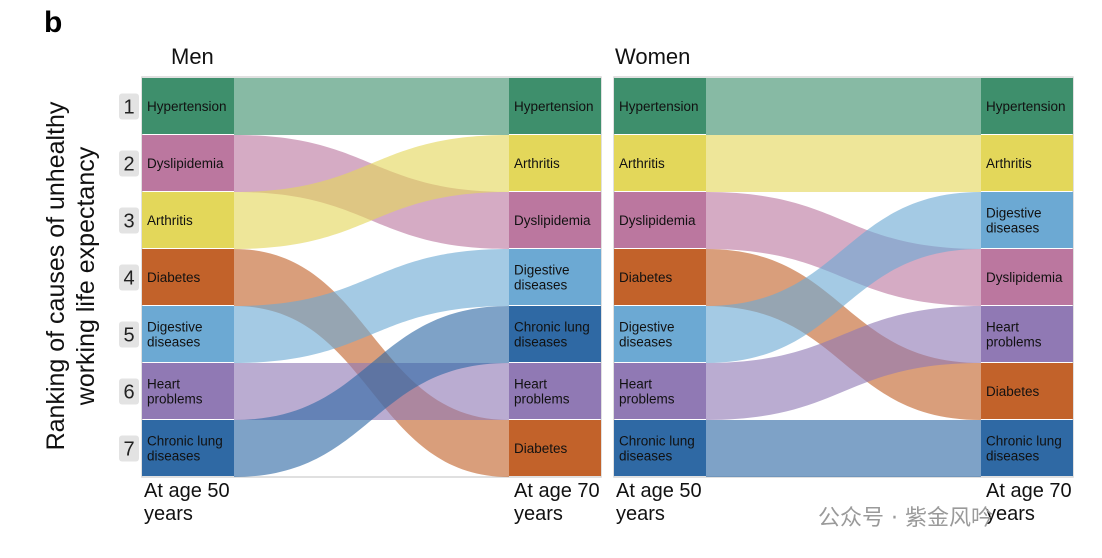 This screenshot has width=1102, height=558. I want to click on start-label-men-dyslipidemia: Dyslipidemia, so click(185, 163).